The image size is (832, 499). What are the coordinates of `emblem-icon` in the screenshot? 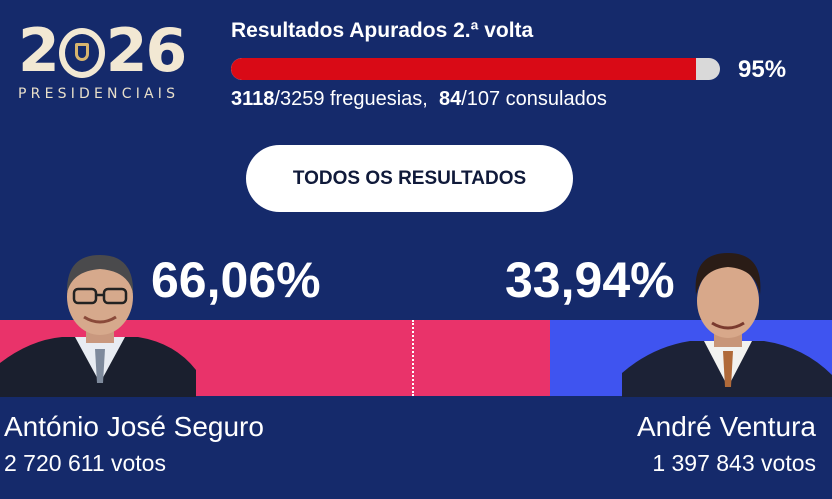 It's located at (81, 53).